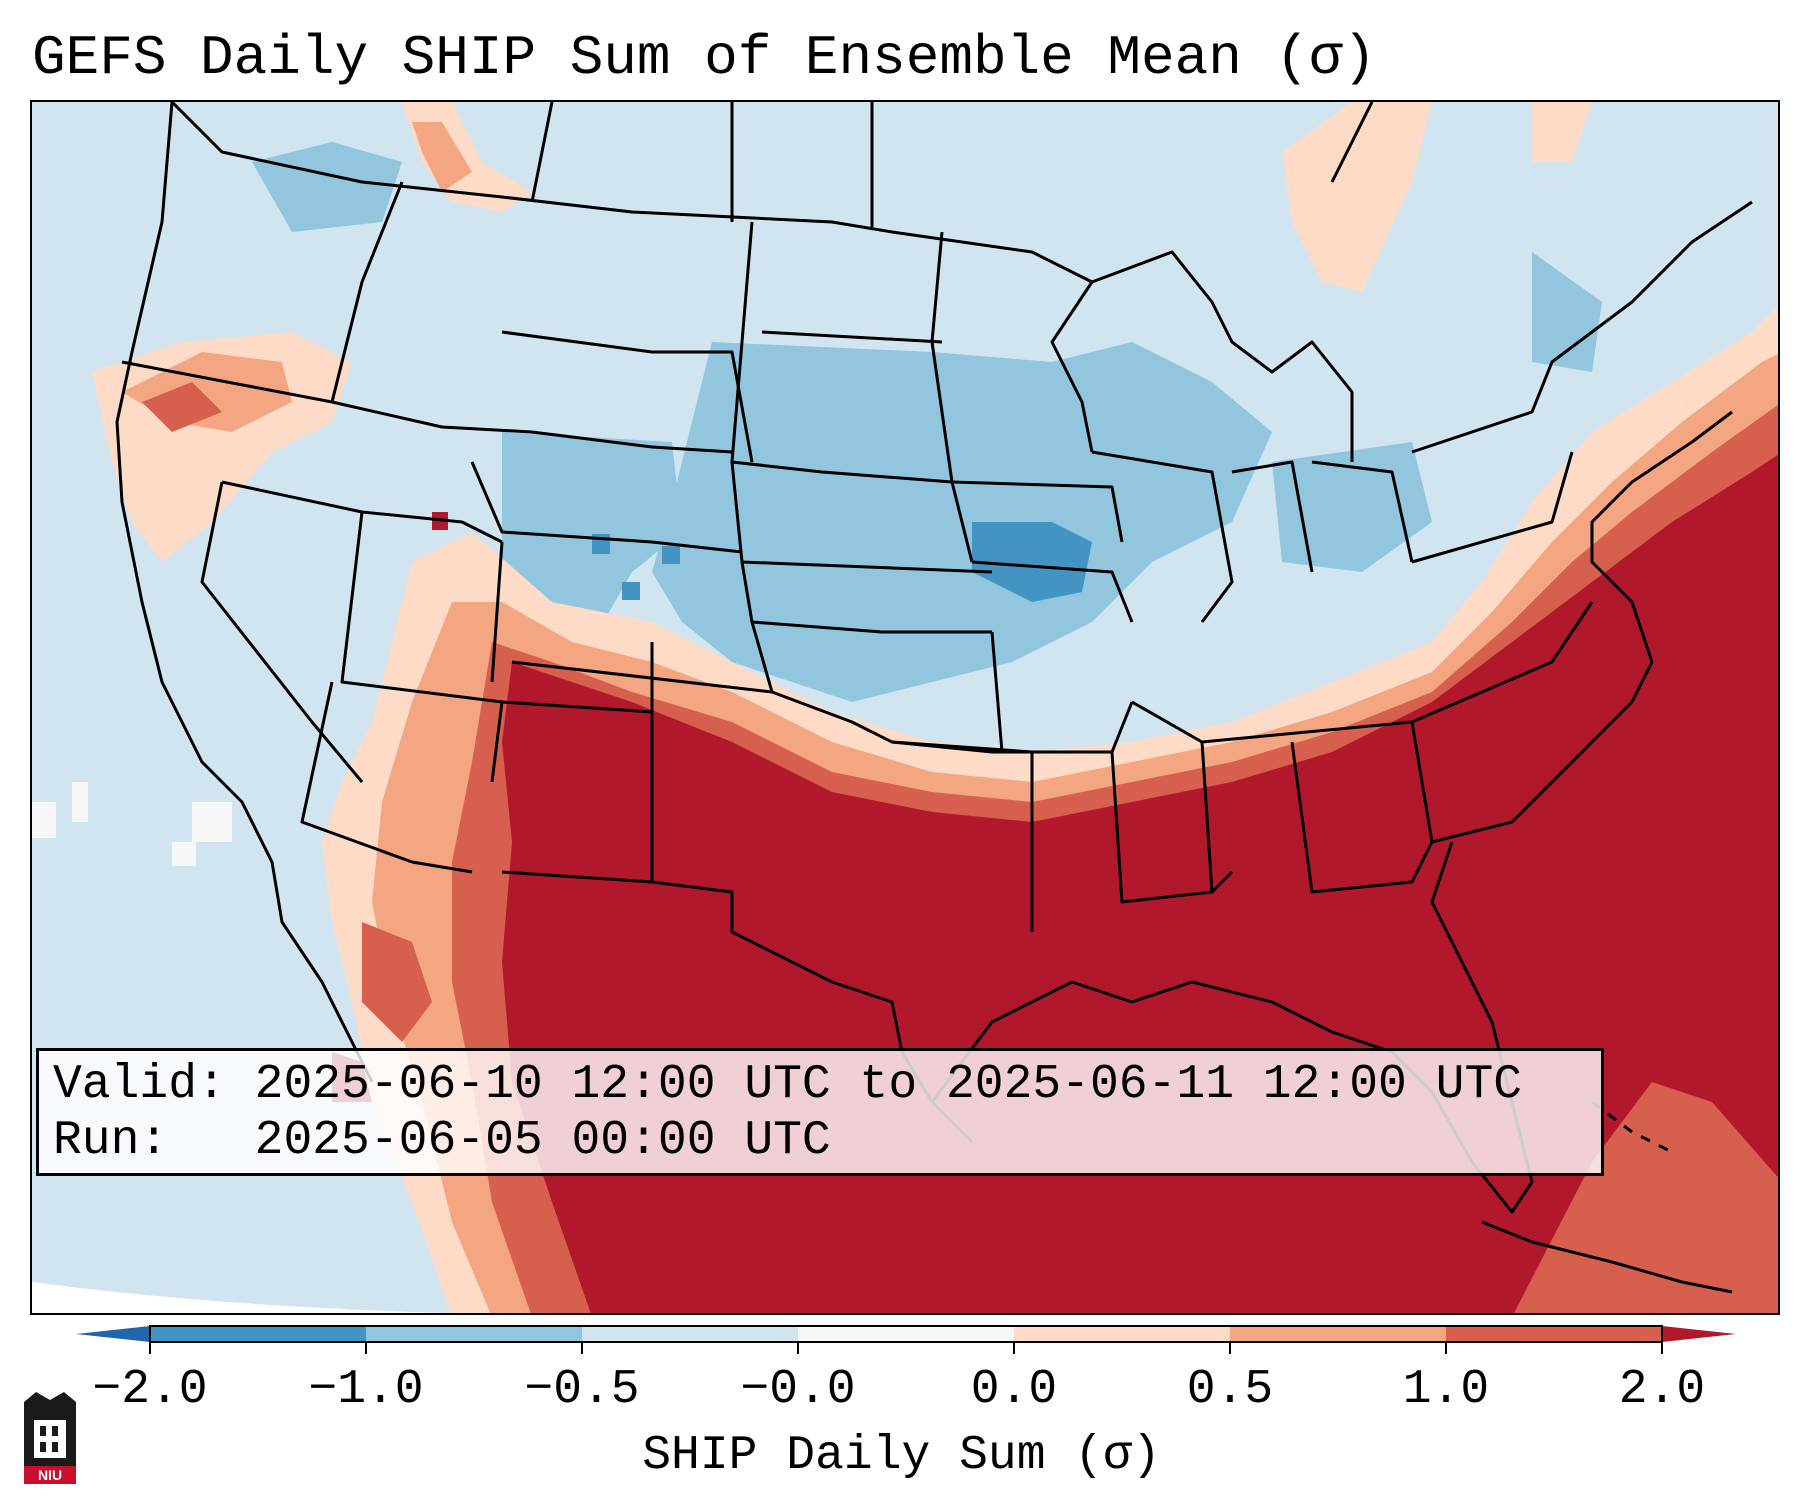 The width and height of the screenshot is (1803, 1506). What do you see at coordinates (1437, 197) in the screenshot?
I see `anomaly-northeast-canada` at bounding box center [1437, 197].